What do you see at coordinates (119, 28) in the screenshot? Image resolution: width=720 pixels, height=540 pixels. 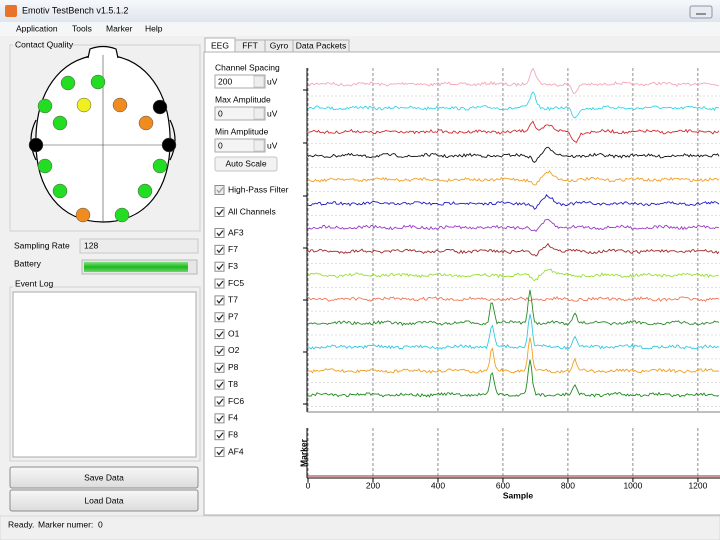 I see `menu-item: Marker` at bounding box center [119, 28].